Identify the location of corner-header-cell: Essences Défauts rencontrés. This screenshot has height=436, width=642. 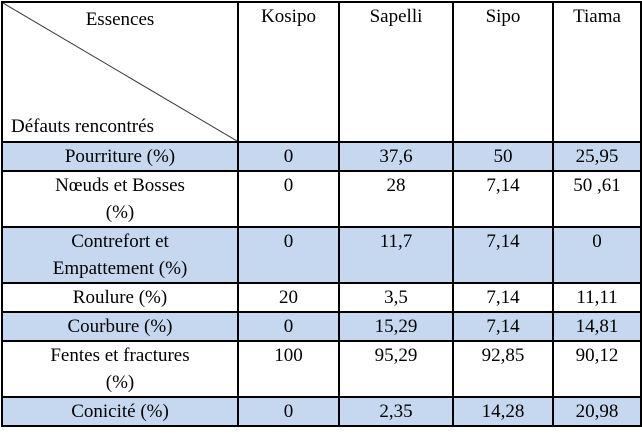
(120, 72).